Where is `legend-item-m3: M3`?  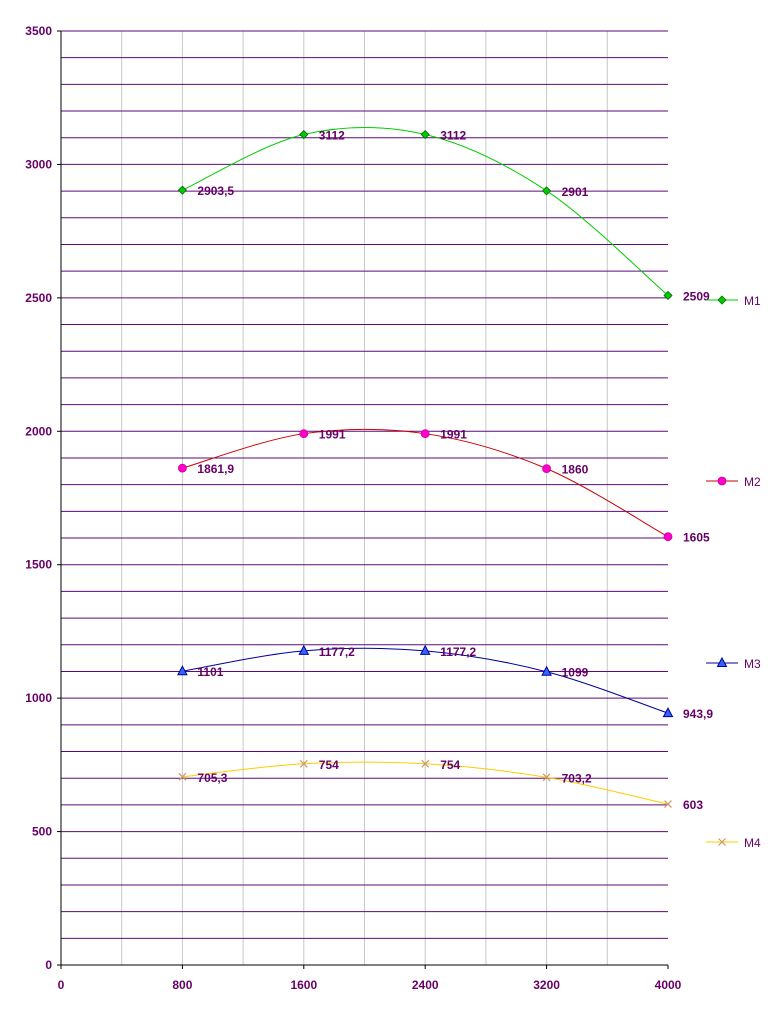 legend-item-m3: M3 is located at coordinates (733, 663).